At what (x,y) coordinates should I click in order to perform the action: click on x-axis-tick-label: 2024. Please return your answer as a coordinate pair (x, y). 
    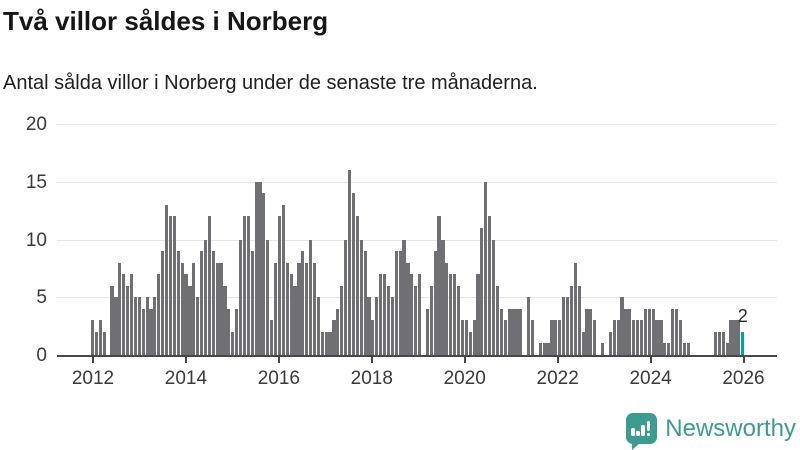
    Looking at the image, I should click on (650, 378).